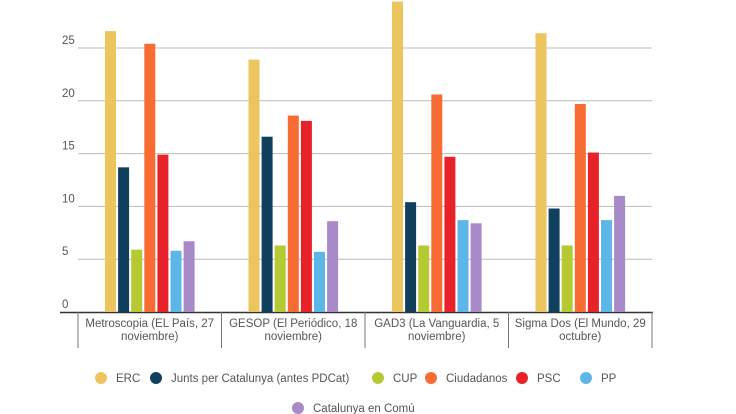 The width and height of the screenshot is (736, 414). What do you see at coordinates (580, 324) in the screenshot?
I see `x-tick-label: Sigma Dos (El Mundo, 29` at bounding box center [580, 324].